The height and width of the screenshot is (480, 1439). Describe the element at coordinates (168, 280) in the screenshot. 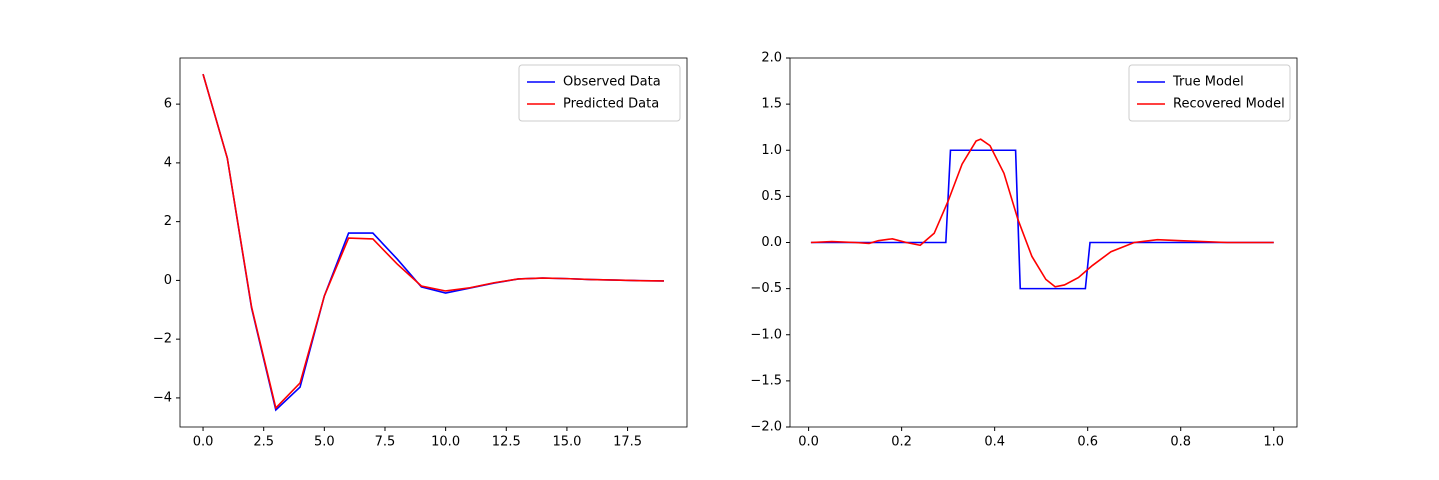

I see `y-tick-label: 0` at that location.